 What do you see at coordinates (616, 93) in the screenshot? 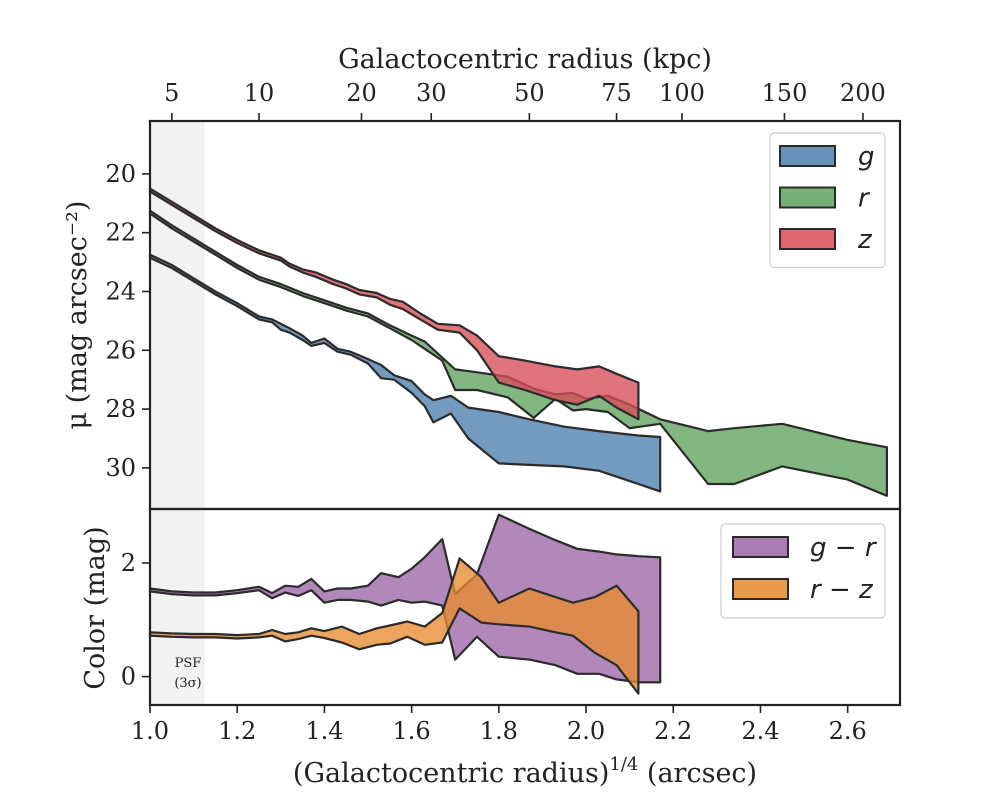
I see `top-tick-label: 75` at bounding box center [616, 93].